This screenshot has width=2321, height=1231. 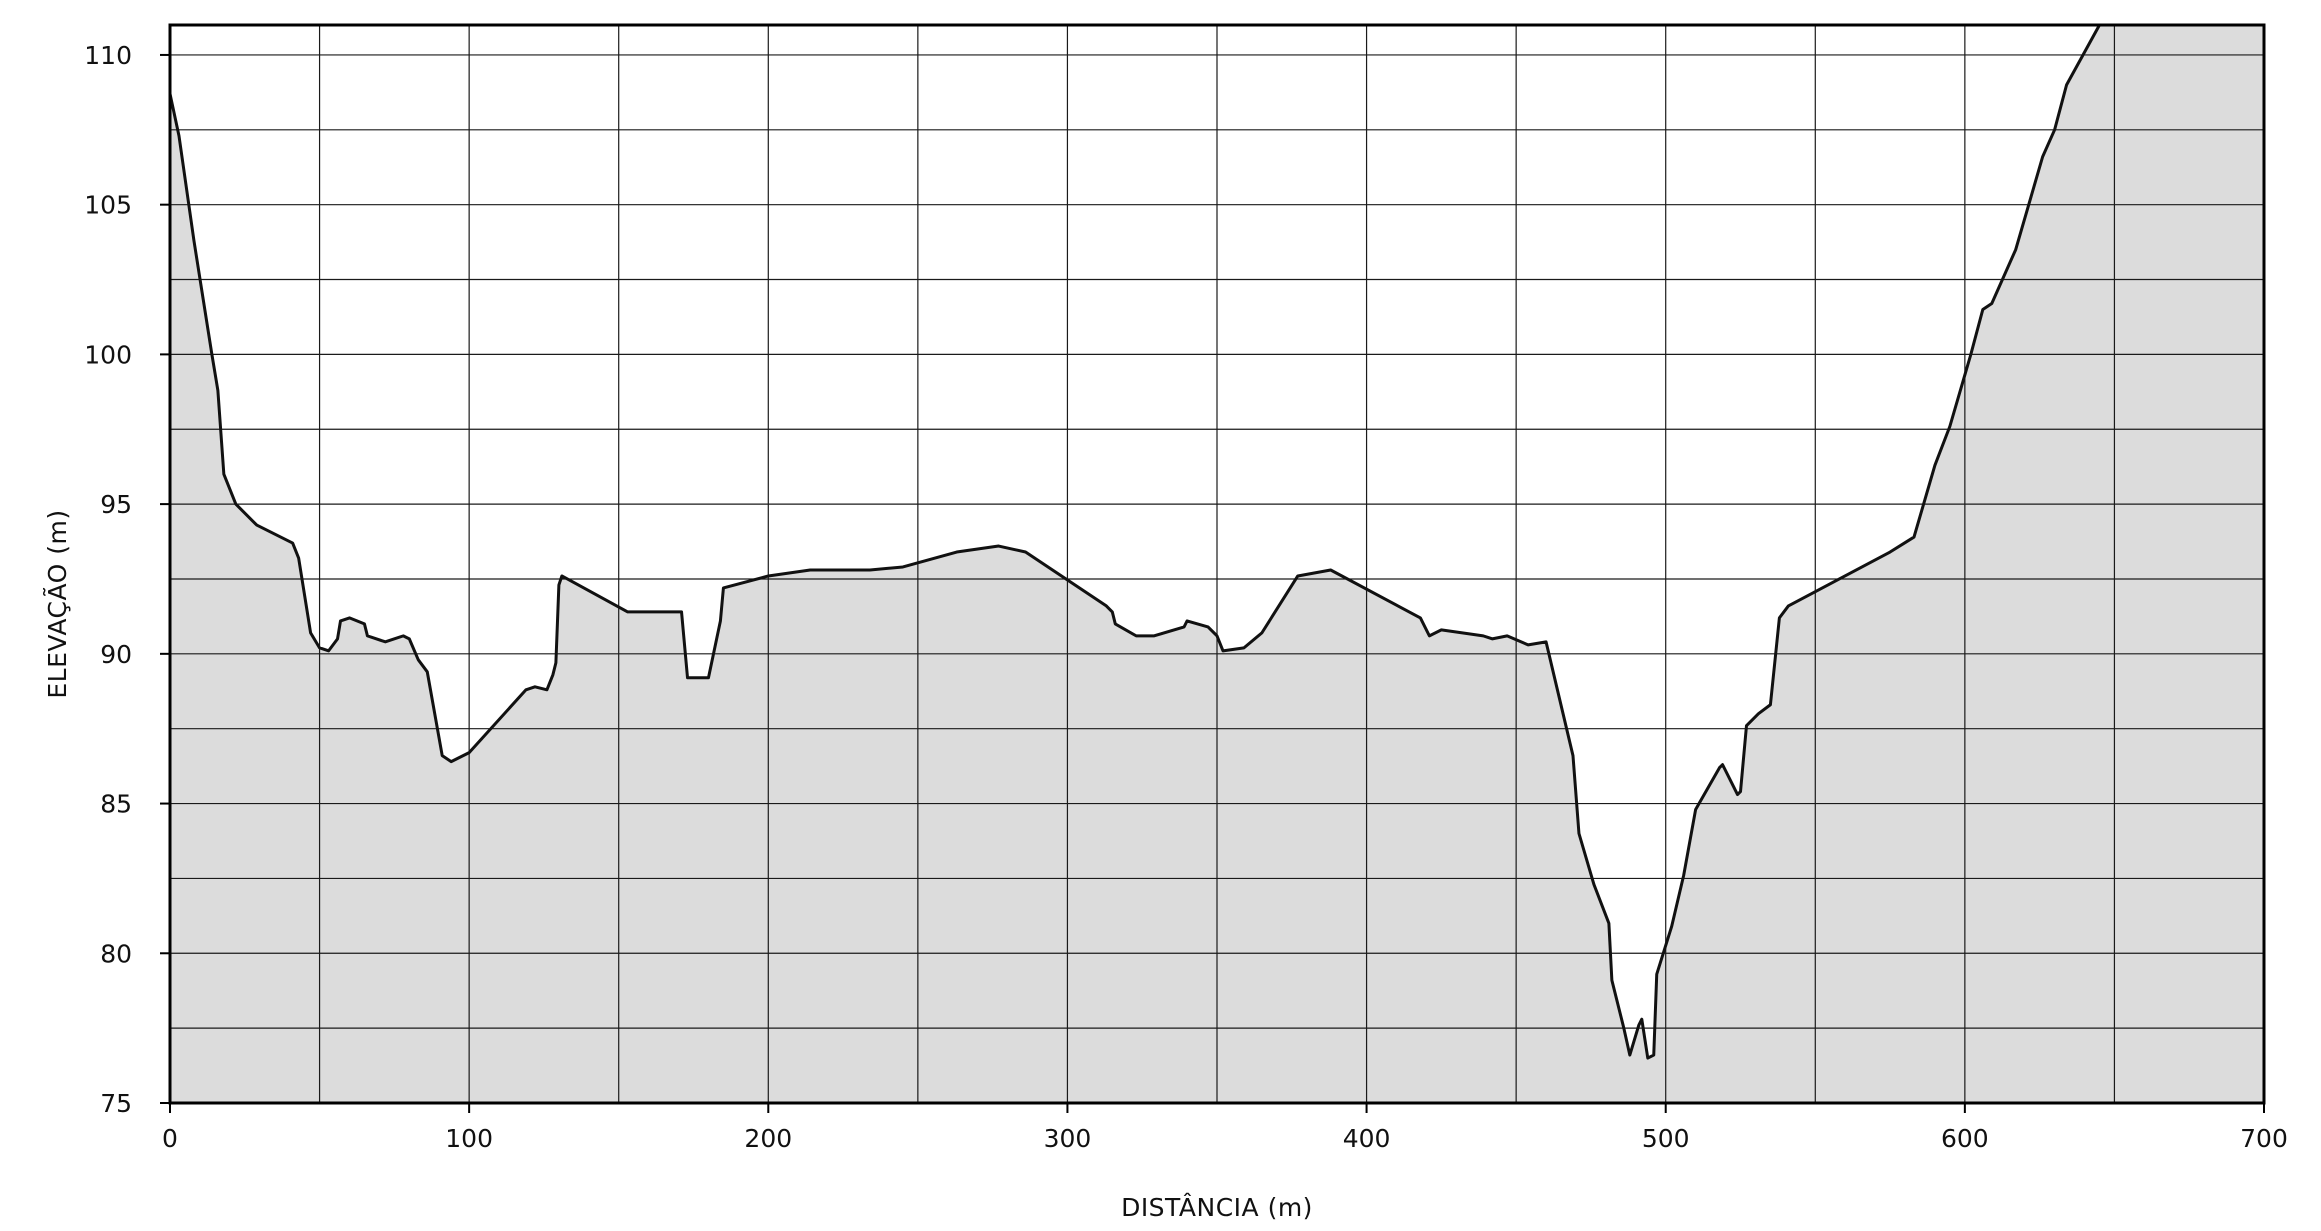 I want to click on x-tick-label: 200, so click(x=768, y=1138).